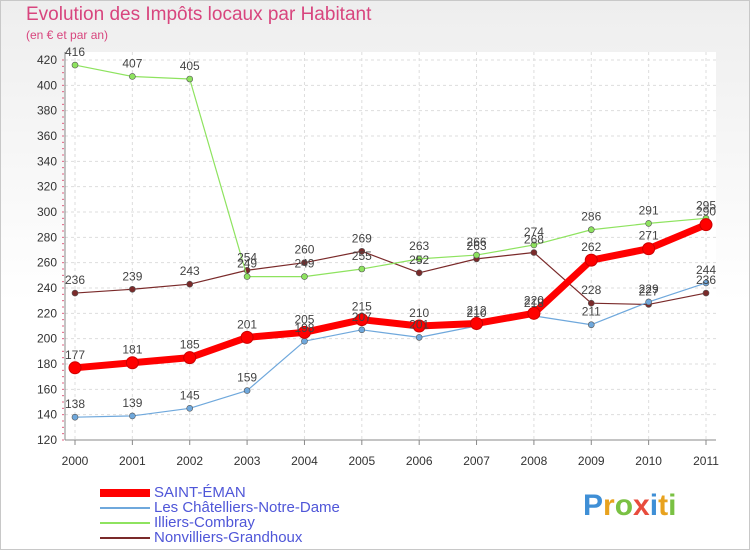  I want to click on data-label: 218, so click(534, 303).